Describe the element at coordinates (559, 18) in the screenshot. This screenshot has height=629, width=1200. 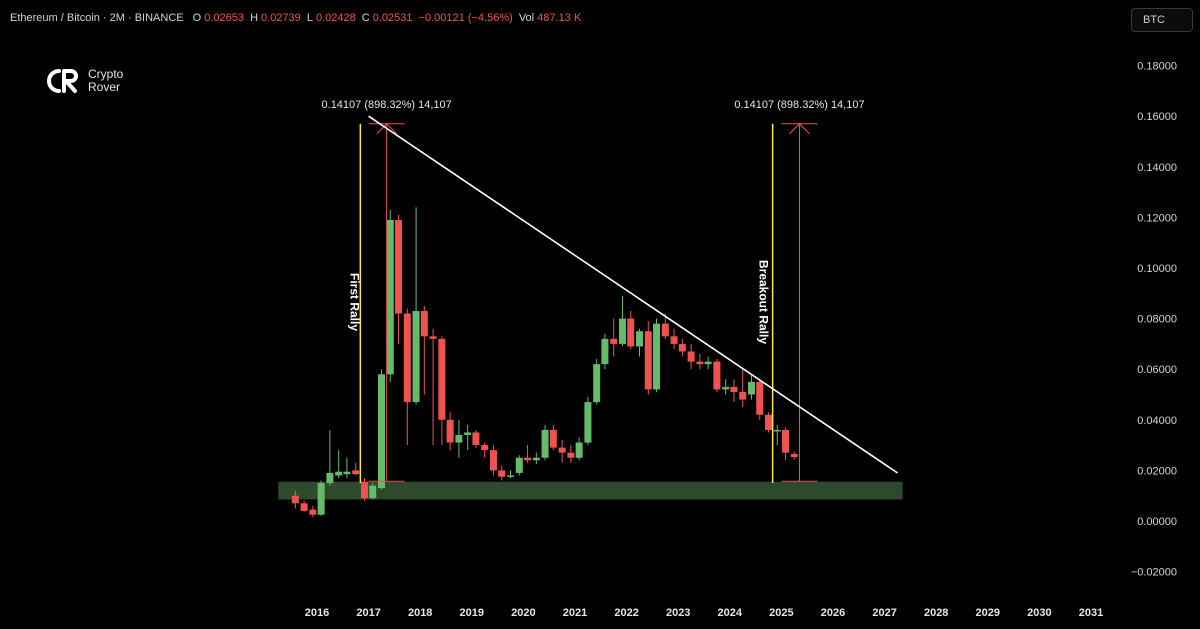
I see `volume-value: 487.13 K` at that location.